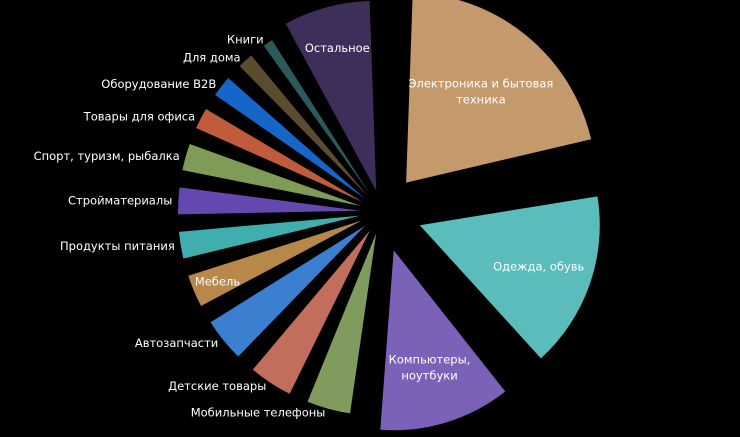 The image size is (740, 437). What do you see at coordinates (270, 237) in the screenshot?
I see `pie-slice-продукты-питания` at bounding box center [270, 237].